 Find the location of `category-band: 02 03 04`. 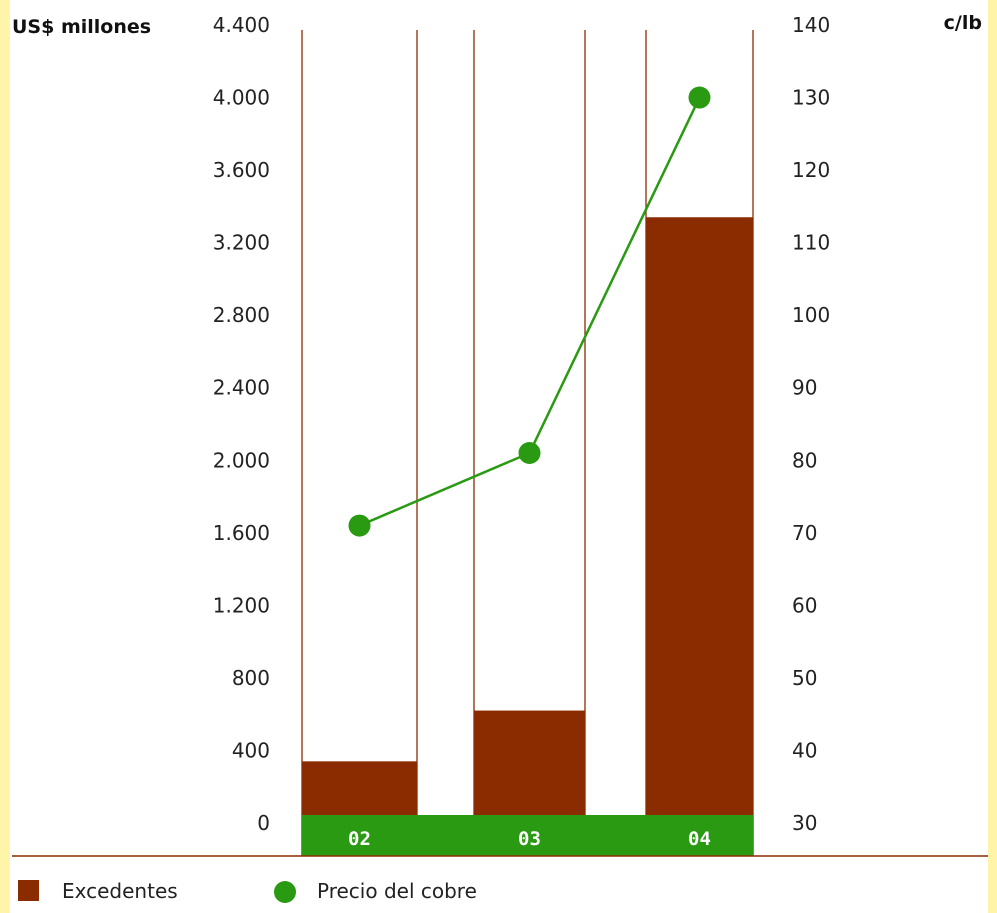

category-band: 02 03 04 is located at coordinates (527, 835).